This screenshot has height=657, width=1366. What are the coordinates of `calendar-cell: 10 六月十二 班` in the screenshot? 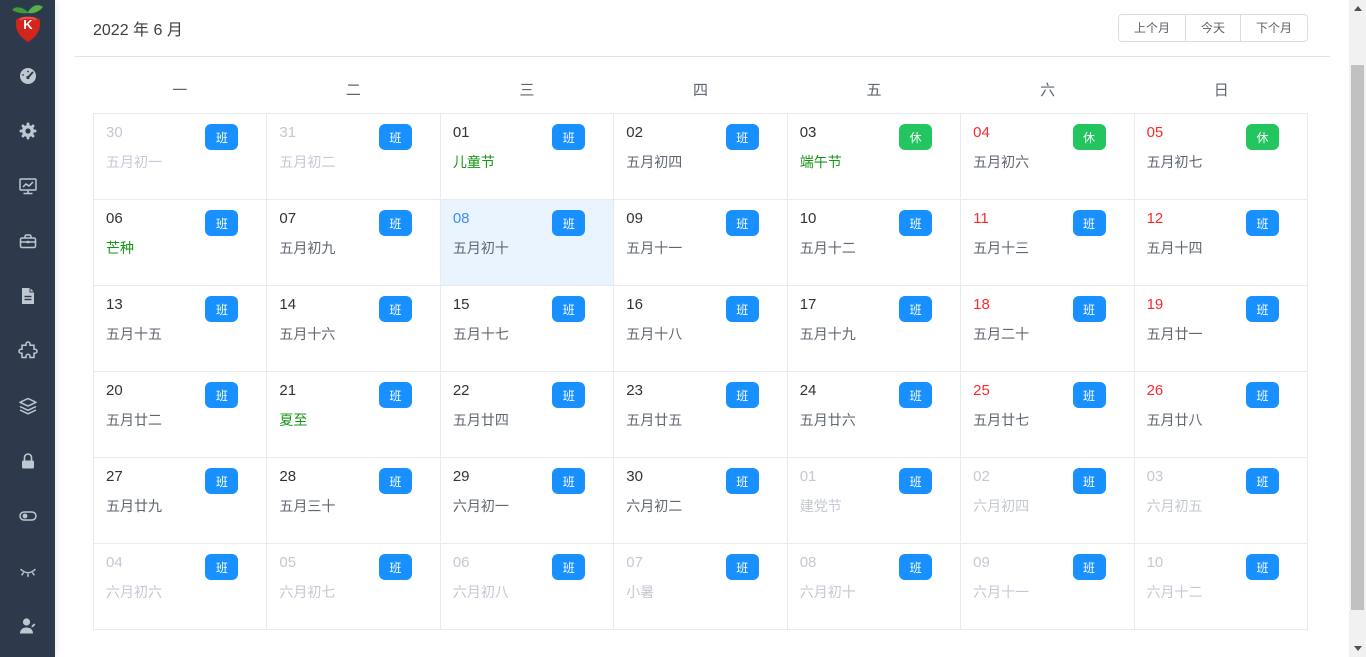 It's located at (1221, 587).